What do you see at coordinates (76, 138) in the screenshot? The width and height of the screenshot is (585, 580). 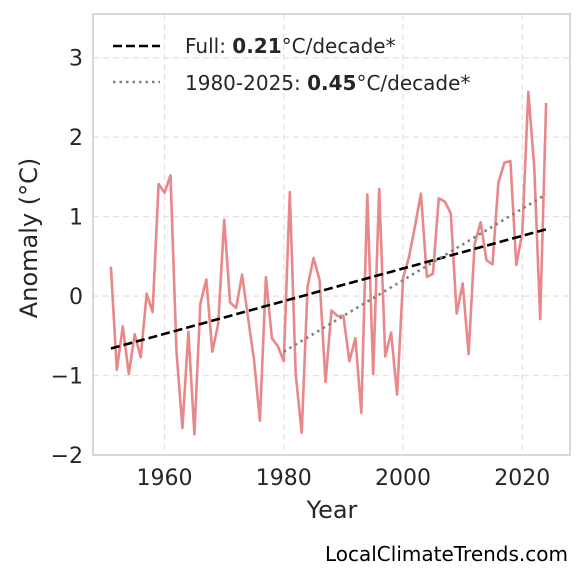 I see `y-tick-label: 2` at bounding box center [76, 138].